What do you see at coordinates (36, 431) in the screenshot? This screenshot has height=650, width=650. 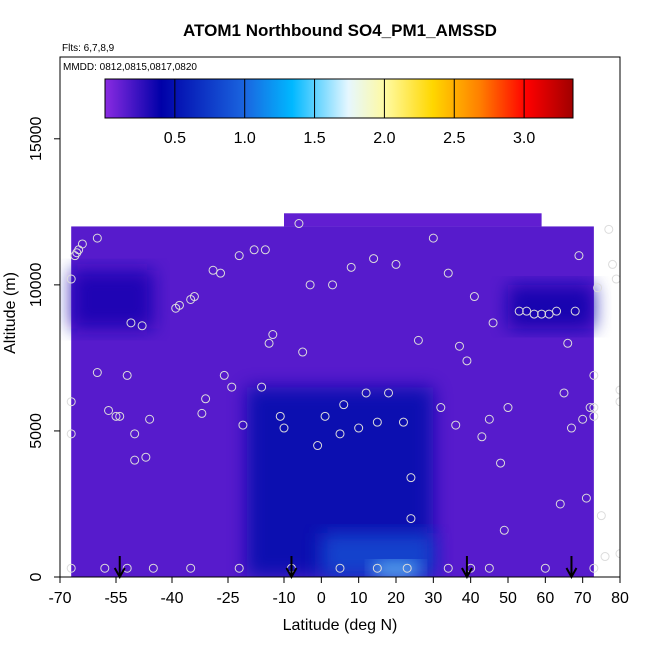 I see `y-tick-label: 5000` at bounding box center [36, 431].